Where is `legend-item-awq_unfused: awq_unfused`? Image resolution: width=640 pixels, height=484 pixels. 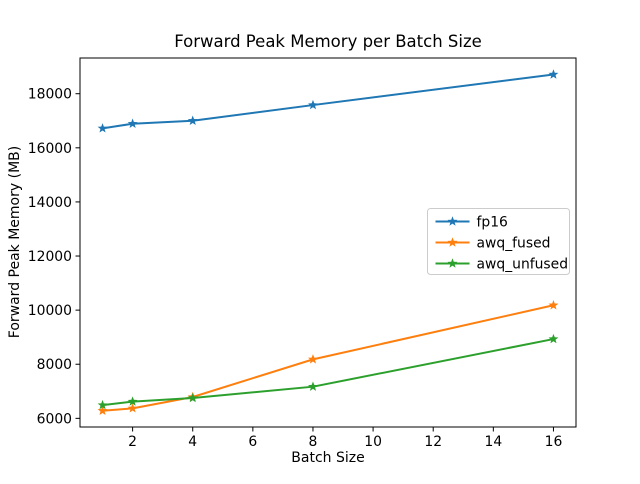 legend-item-awq_unfused: awq_unfused is located at coordinates (502, 265).